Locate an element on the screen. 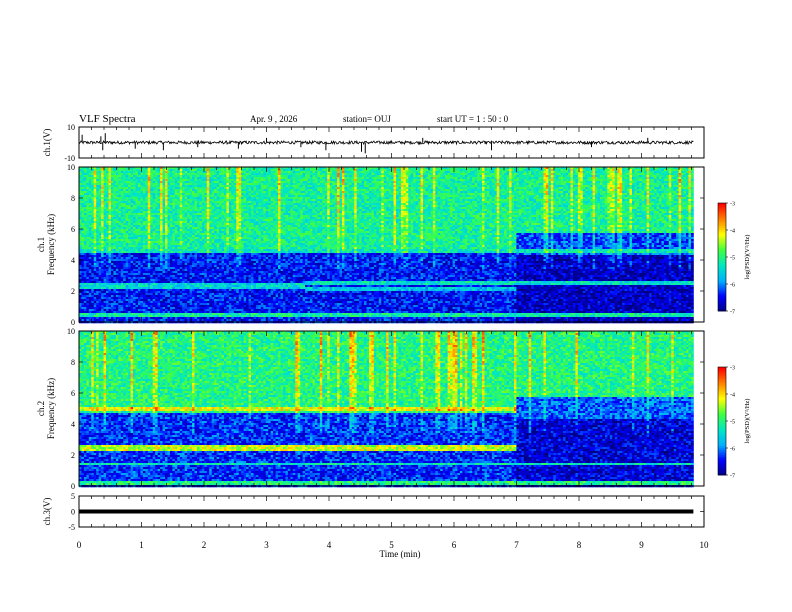 The height and width of the screenshot is (612, 792). time-tick-label: 6 is located at coordinates (454, 545).